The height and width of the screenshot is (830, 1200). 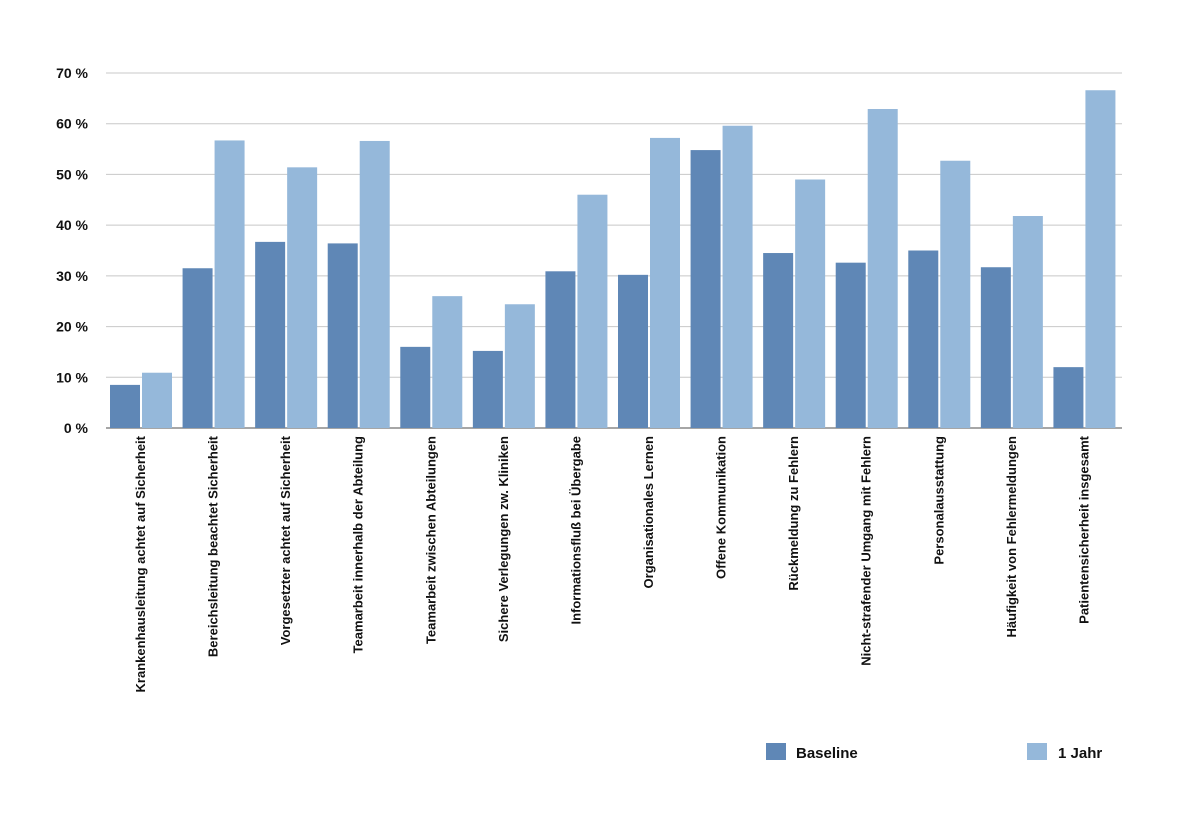 What do you see at coordinates (827, 753) in the screenshot?
I see `legend-label-baseline: Baseline` at bounding box center [827, 753].